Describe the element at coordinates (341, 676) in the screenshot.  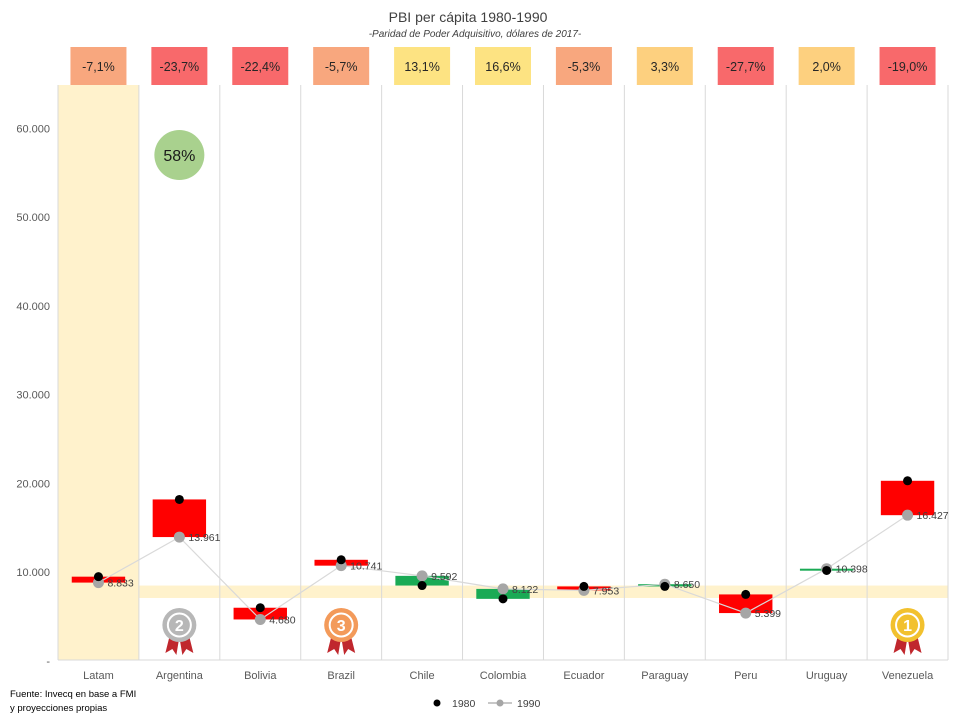
I see `category-label-brazil: Brazil` at that location.